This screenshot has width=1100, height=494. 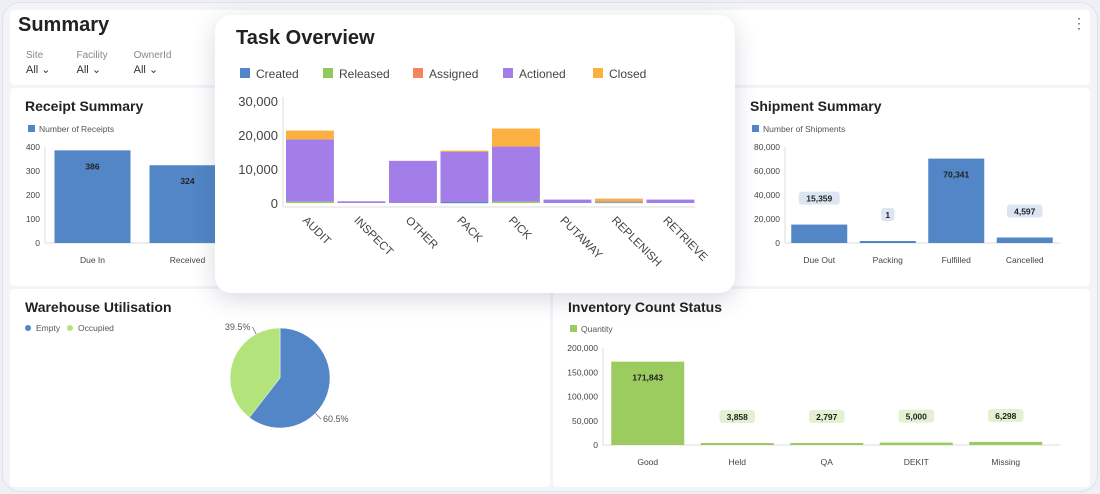 I want to click on x-tick-label: OTHER, so click(x=421, y=233).